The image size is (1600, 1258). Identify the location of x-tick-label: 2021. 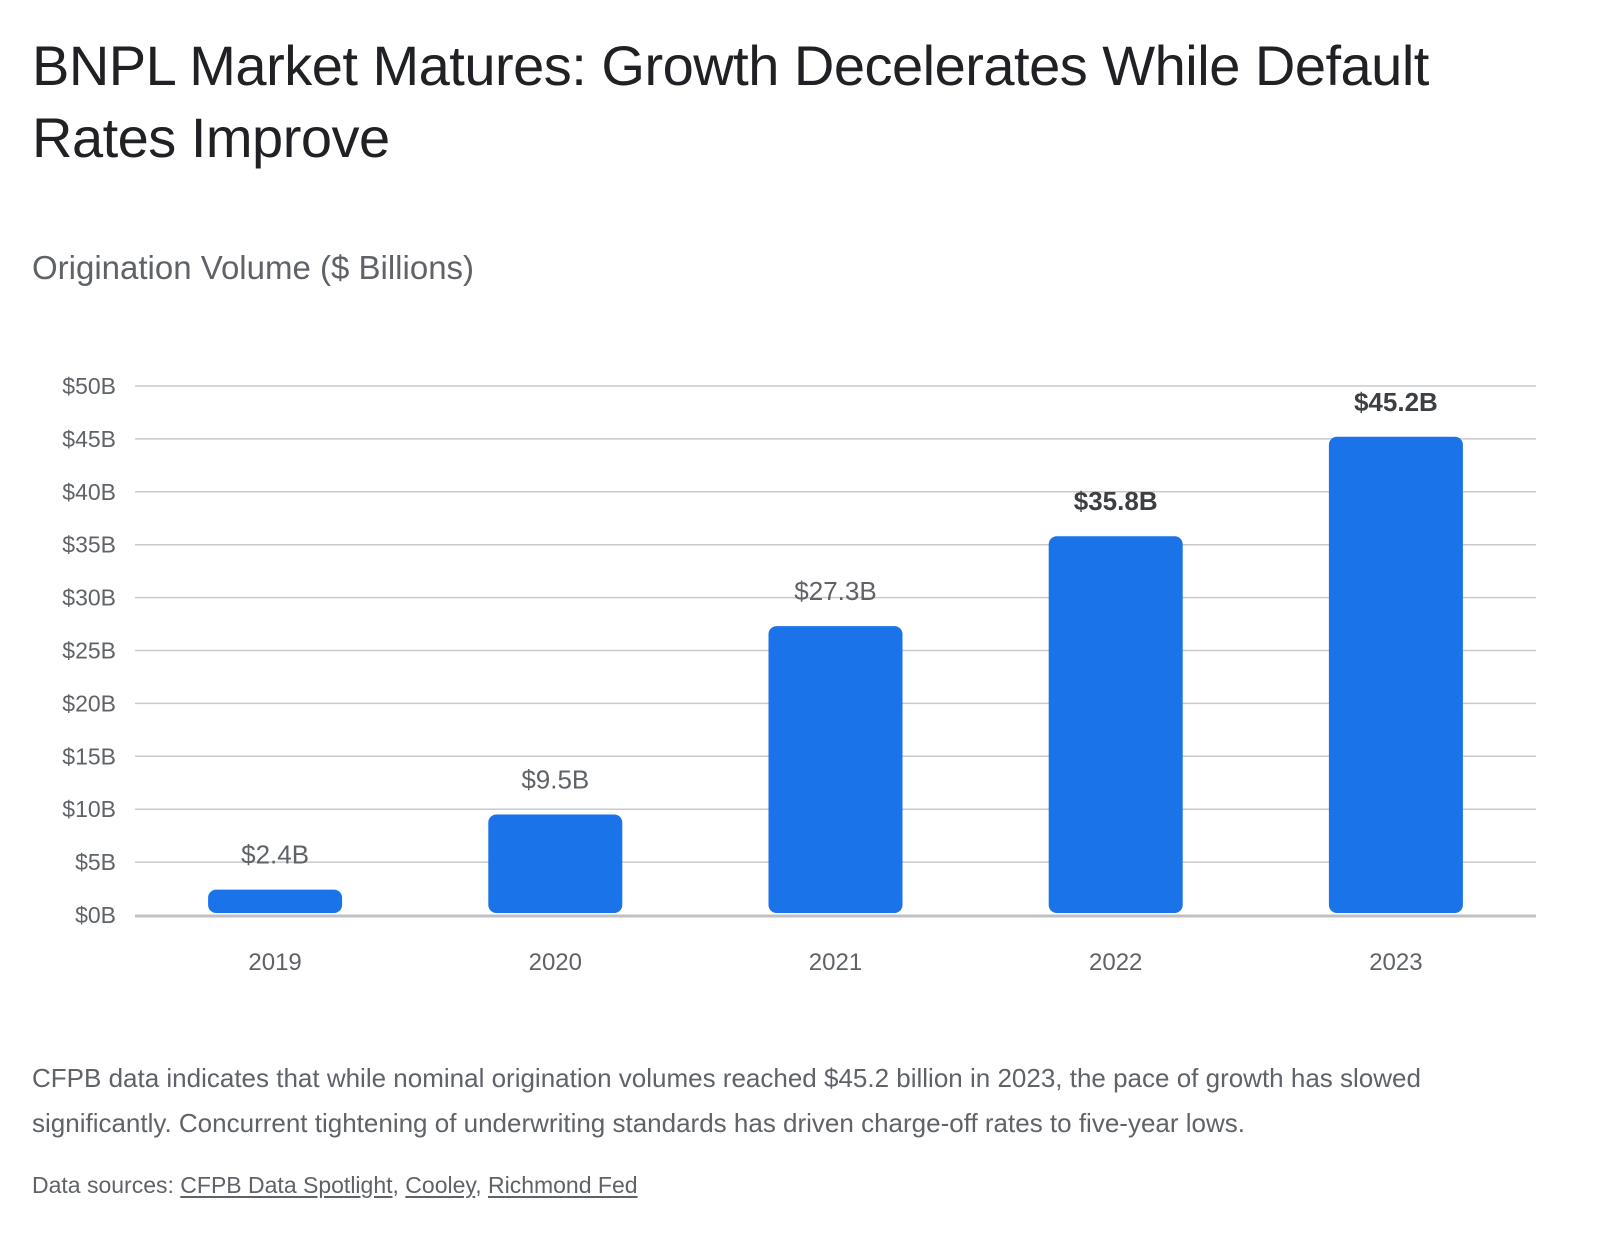
(835, 962).